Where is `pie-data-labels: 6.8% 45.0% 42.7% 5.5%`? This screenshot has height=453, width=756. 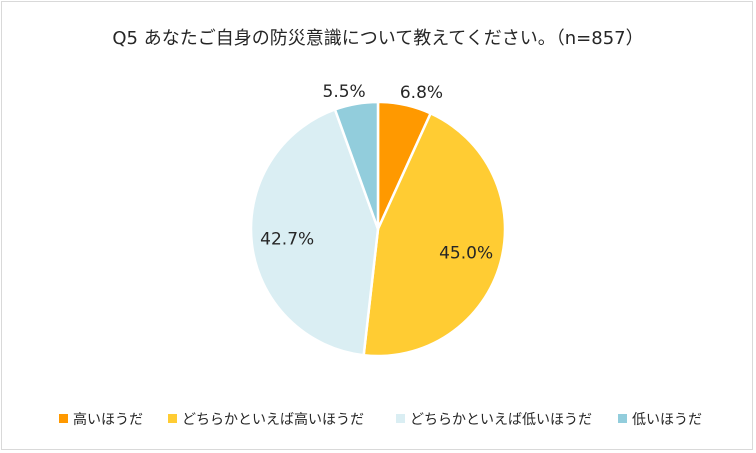 pie-data-labels: 6.8% 45.0% 42.7% 5.5% is located at coordinates (376, 172).